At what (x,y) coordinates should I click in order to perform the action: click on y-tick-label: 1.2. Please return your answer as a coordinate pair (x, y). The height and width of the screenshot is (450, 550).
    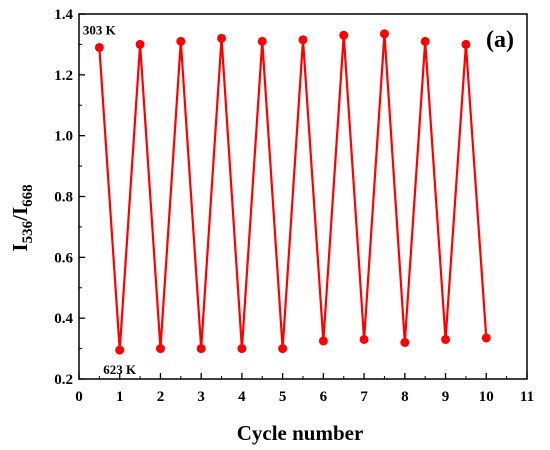
    Looking at the image, I should click on (63, 76).